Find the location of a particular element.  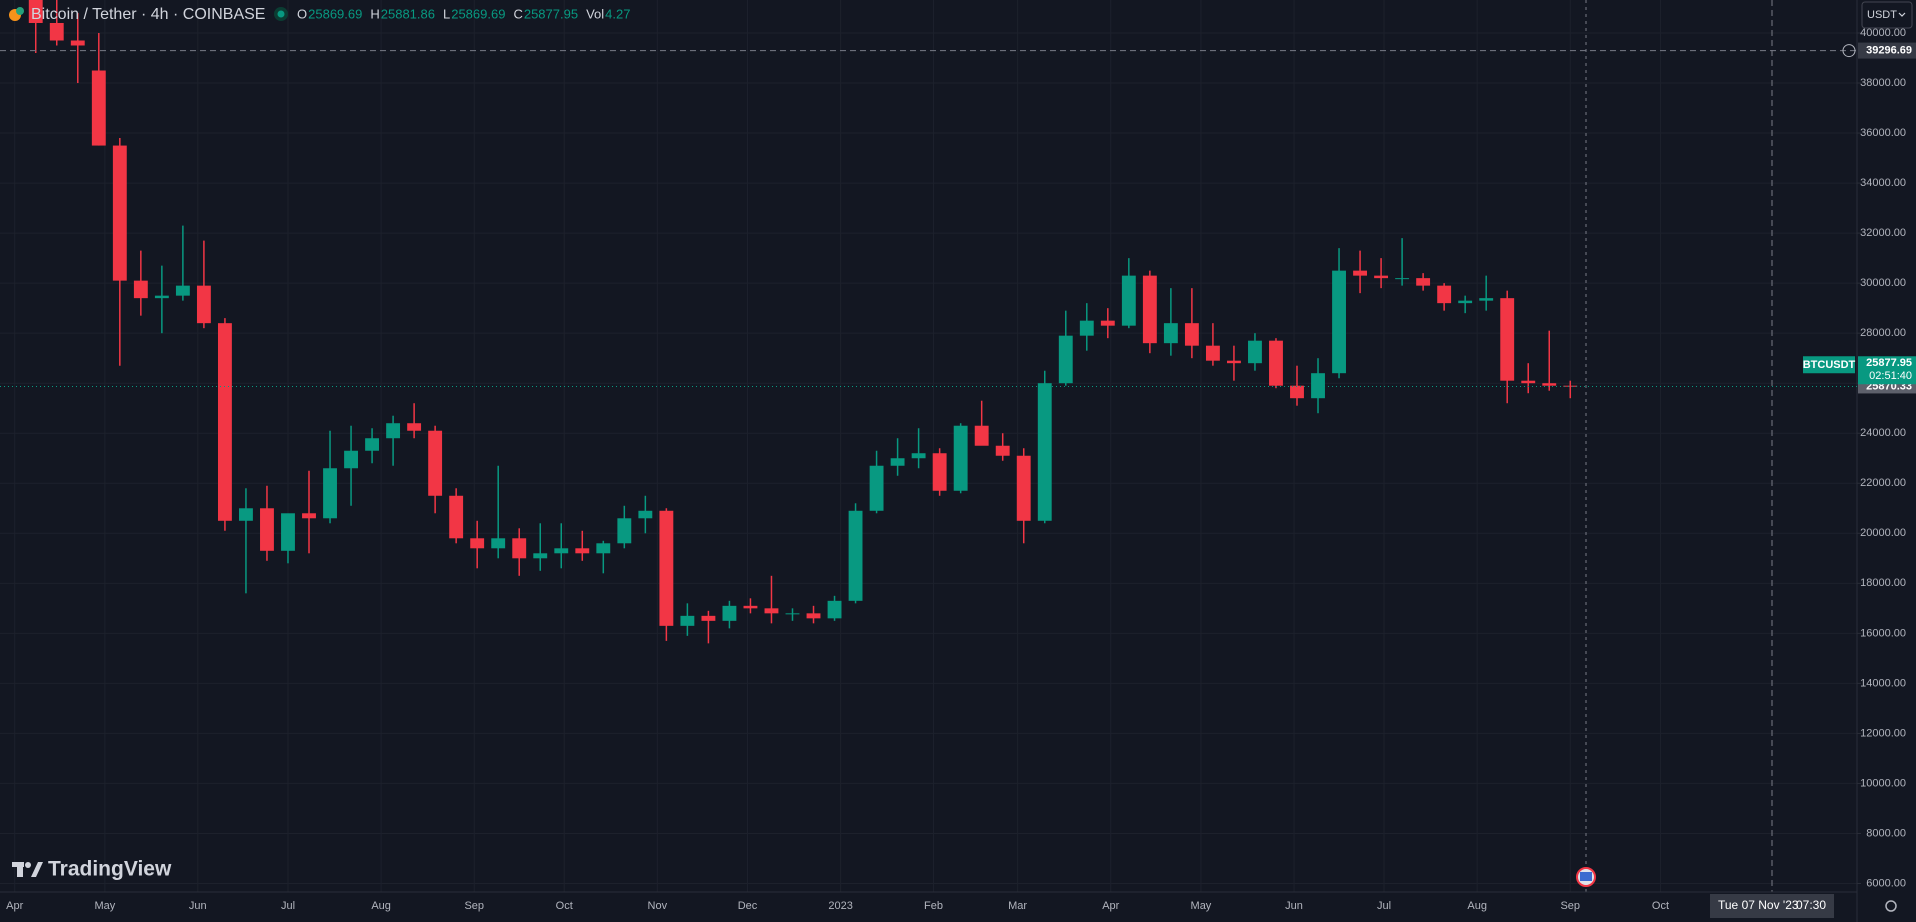

currency-label: USDT is located at coordinates (1882, 15).